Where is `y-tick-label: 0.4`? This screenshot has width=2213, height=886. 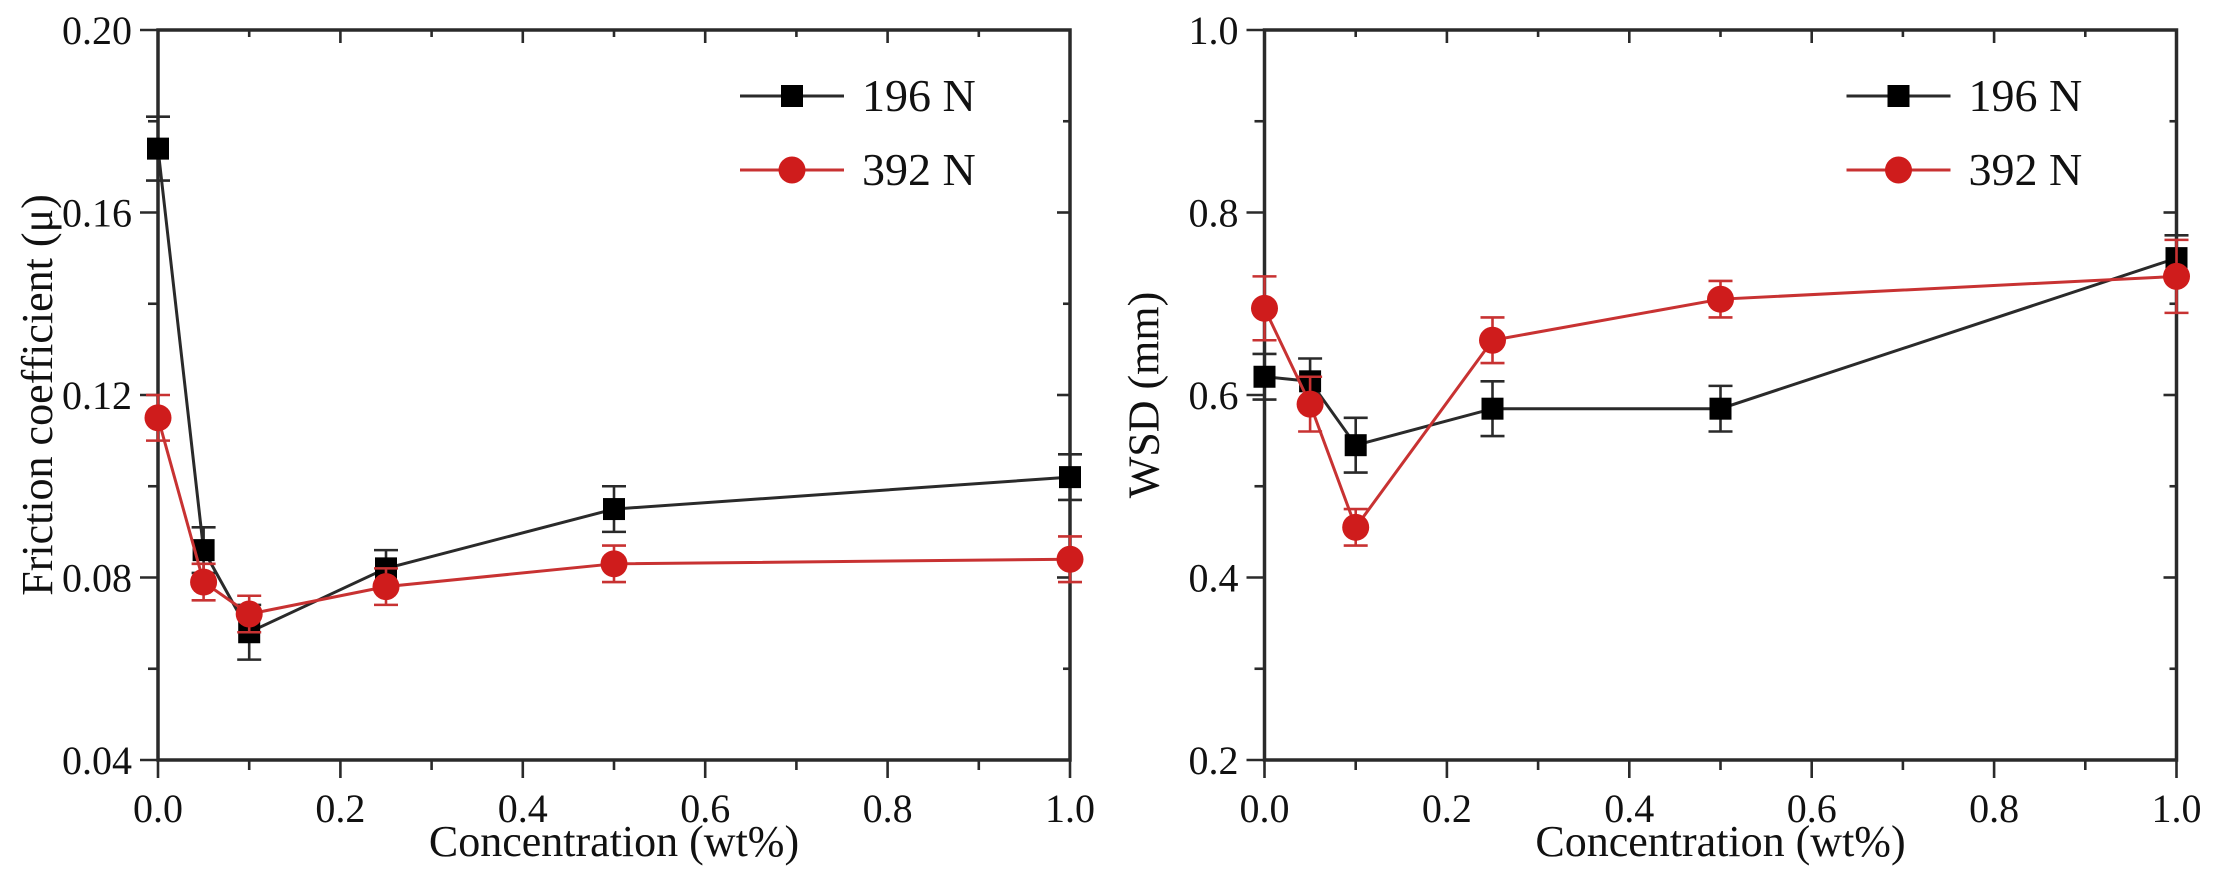 y-tick-label: 0.4 is located at coordinates (1214, 578).